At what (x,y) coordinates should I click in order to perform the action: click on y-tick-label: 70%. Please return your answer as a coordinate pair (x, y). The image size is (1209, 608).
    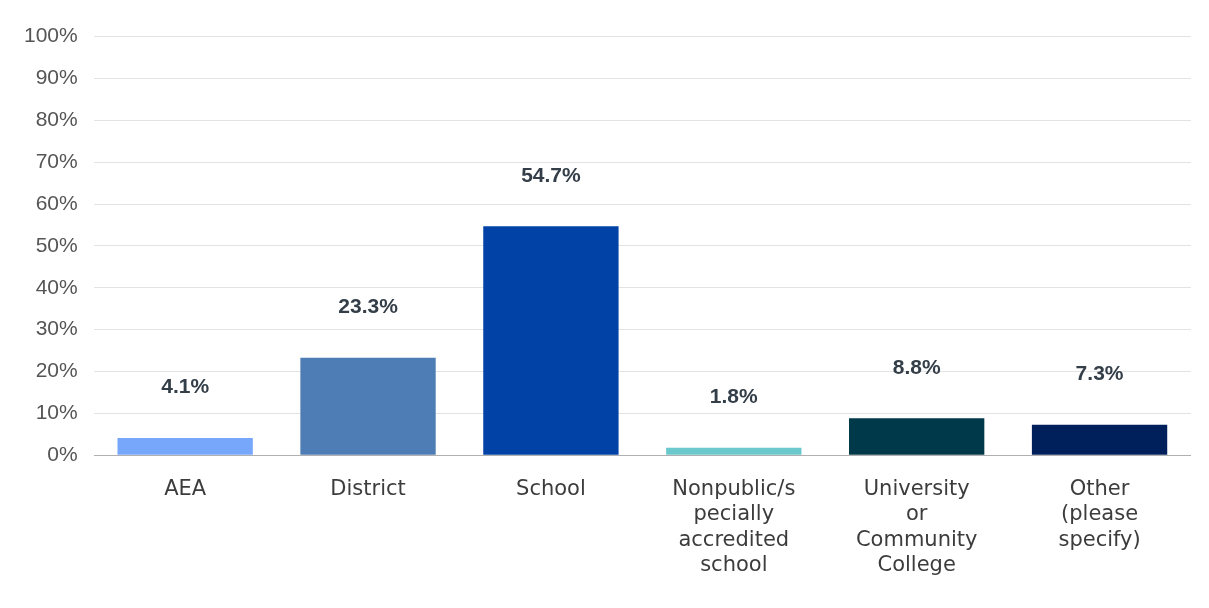
    Looking at the image, I should click on (56, 160).